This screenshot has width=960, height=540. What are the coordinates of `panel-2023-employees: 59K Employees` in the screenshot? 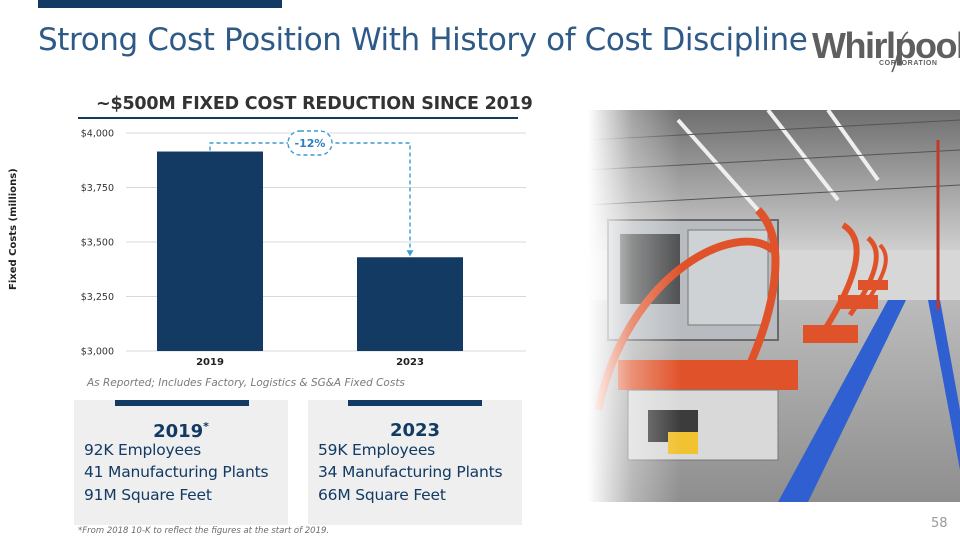 It's located at (377, 450).